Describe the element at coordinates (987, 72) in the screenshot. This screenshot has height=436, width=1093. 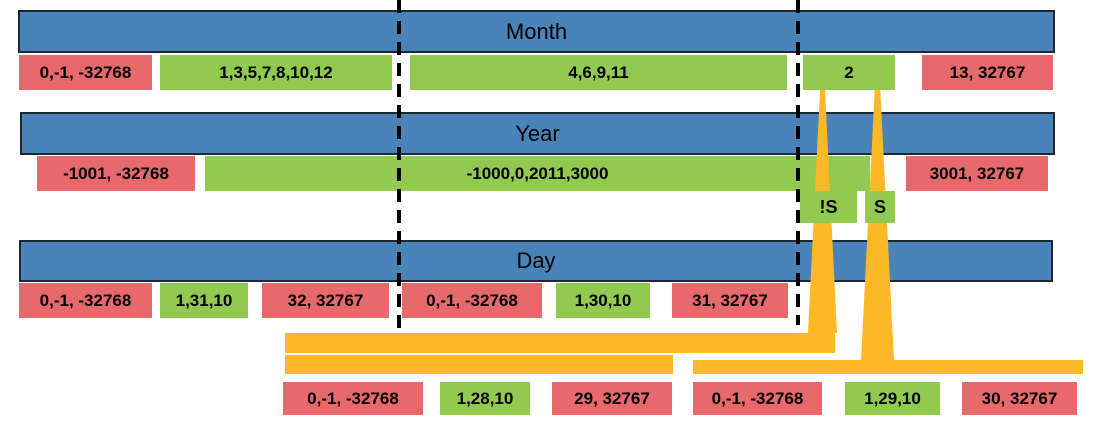
I see `month-invalid-class-box: 13, 32767` at that location.